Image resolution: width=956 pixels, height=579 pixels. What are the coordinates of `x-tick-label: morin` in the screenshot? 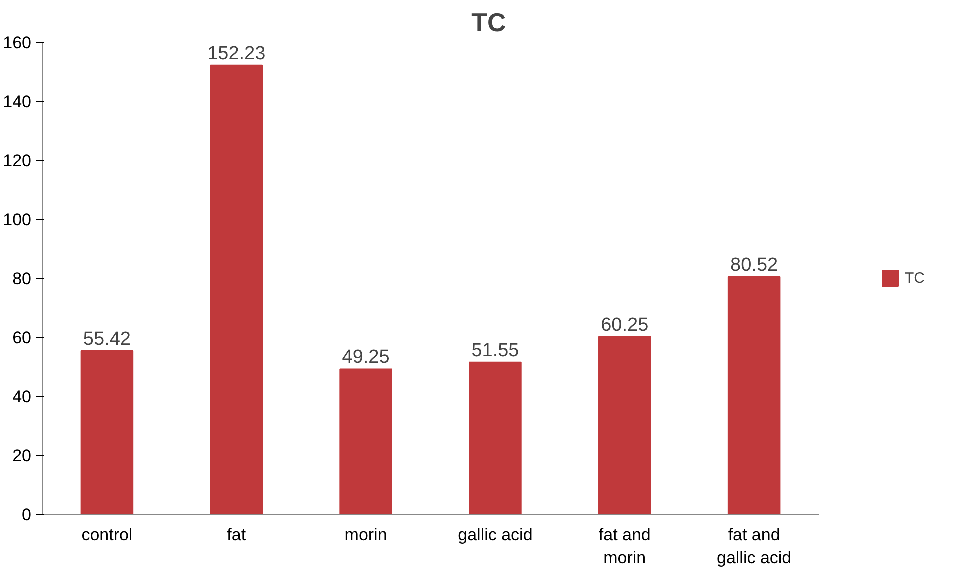 It's located at (366, 535).